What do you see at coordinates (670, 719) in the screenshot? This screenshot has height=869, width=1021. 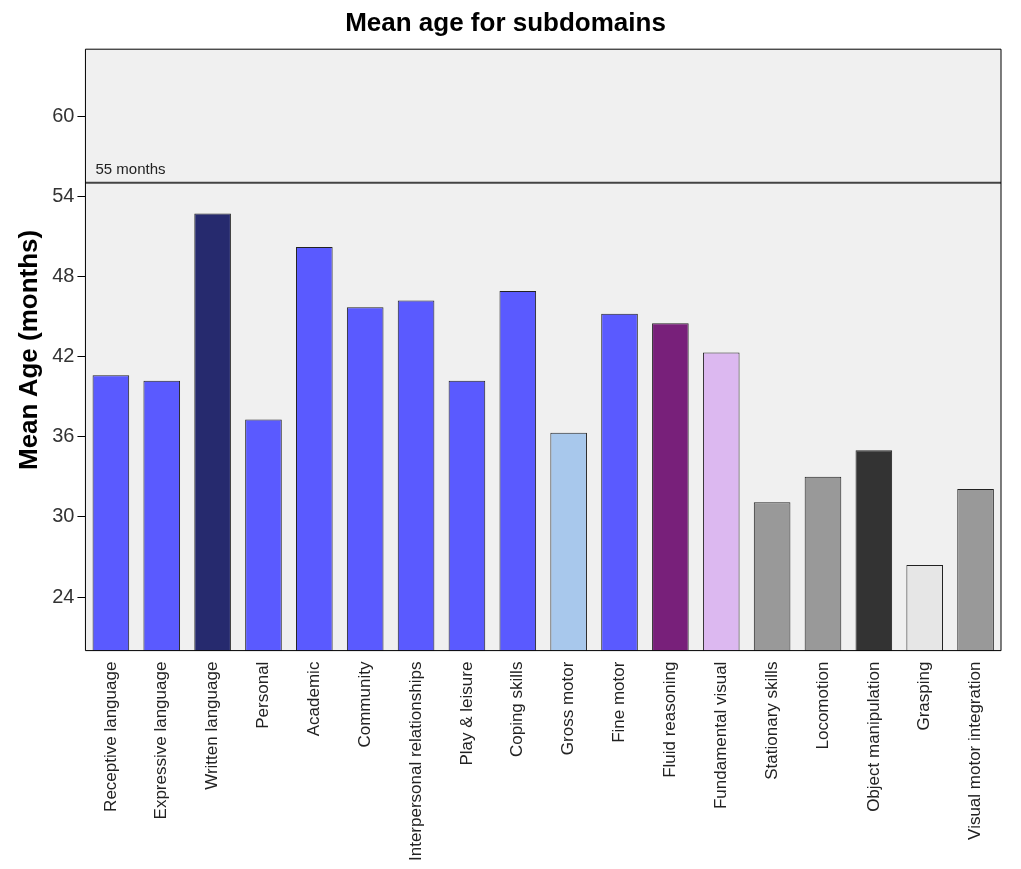 I see `x-tick-label: Fluid reasoning` at bounding box center [670, 719].